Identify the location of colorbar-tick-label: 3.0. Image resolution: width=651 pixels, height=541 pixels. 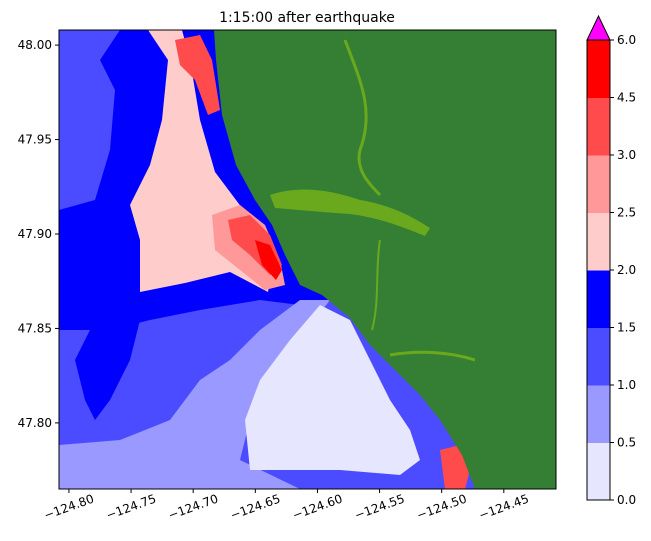
(626, 155).